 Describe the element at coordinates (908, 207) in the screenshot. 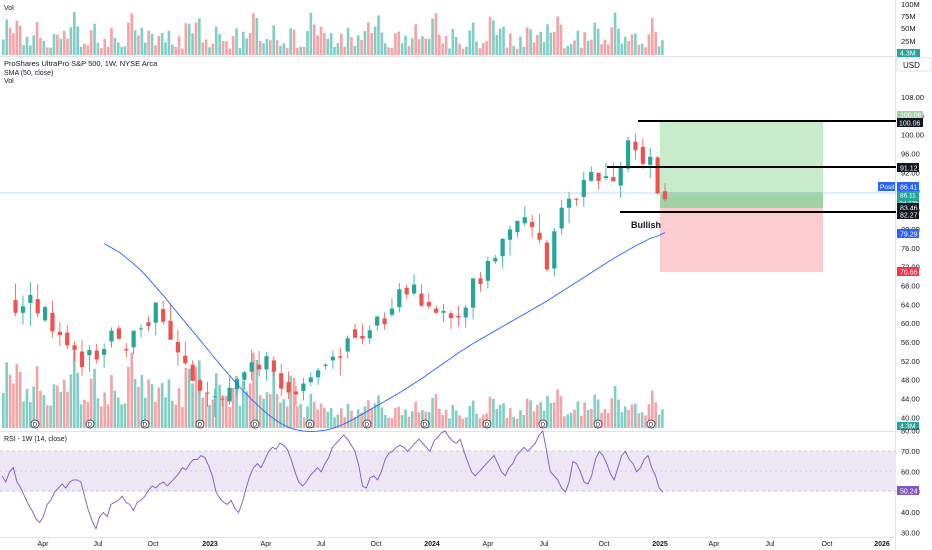

I see `entry-badge` at that location.